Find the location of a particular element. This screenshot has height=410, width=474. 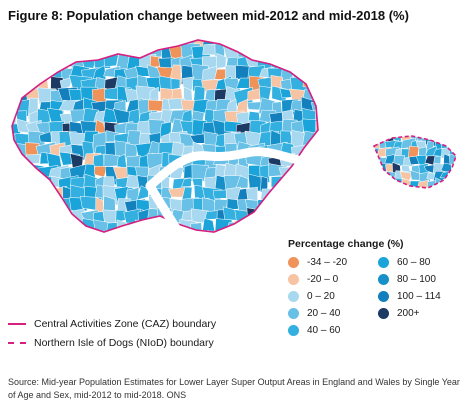

niod-legend-label: Northern Isle of Dogs (NIoD) boundary is located at coordinates (124, 343).